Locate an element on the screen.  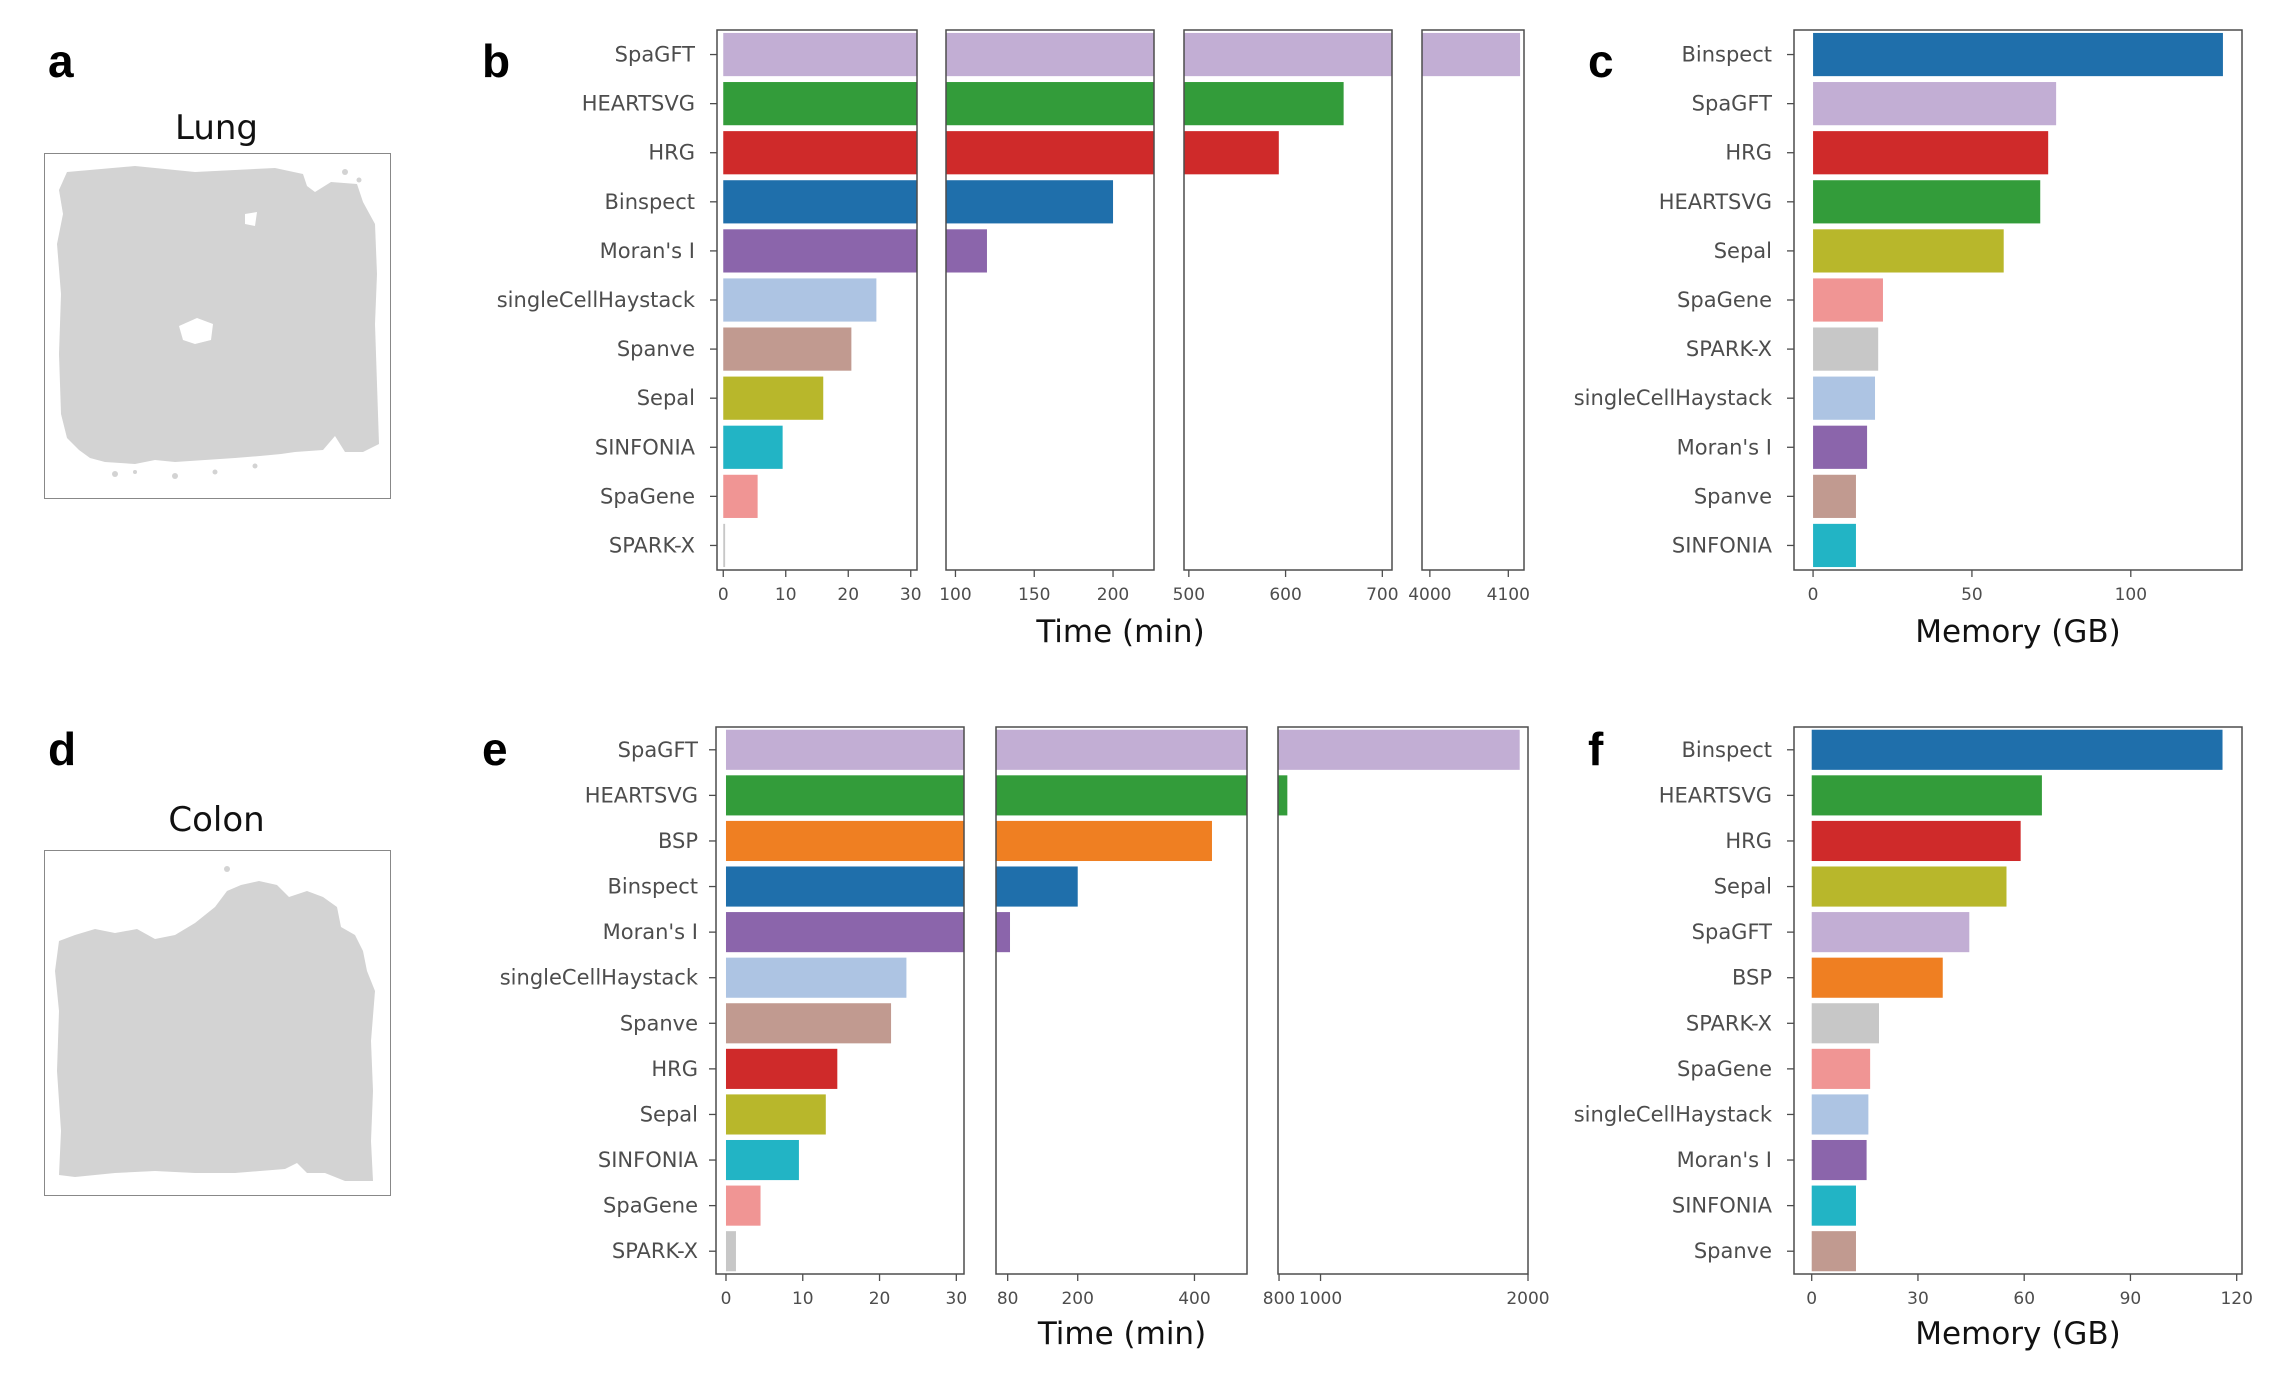
x-tick-label: 50 is located at coordinates (1972, 595).